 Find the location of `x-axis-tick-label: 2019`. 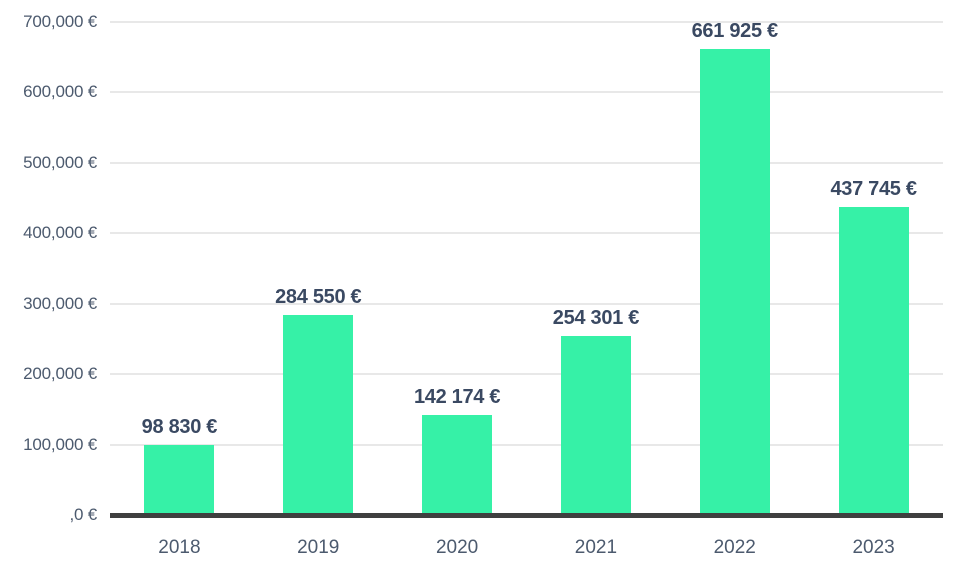

x-axis-tick-label: 2019 is located at coordinates (318, 547).